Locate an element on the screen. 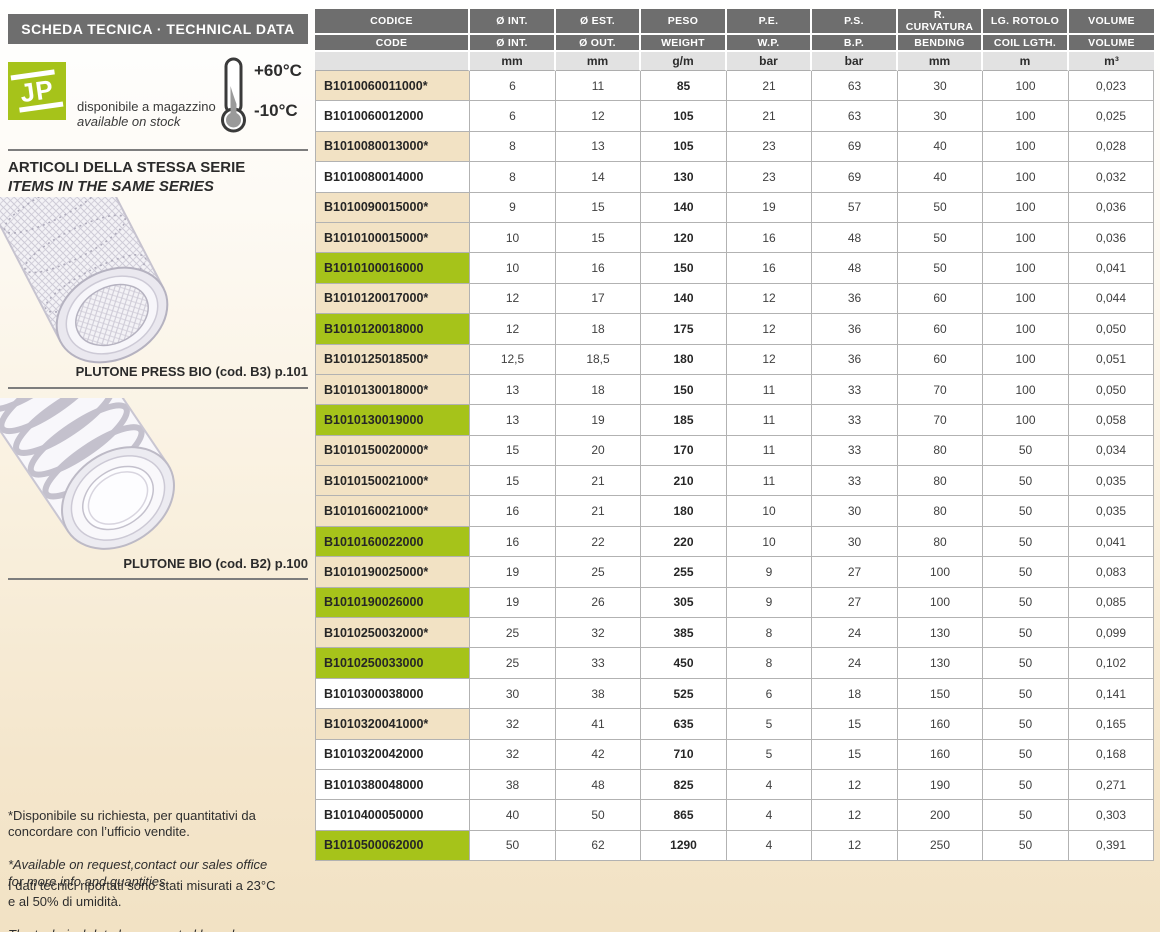  cell-outer-diameter: 48 is located at coordinates (598, 785).